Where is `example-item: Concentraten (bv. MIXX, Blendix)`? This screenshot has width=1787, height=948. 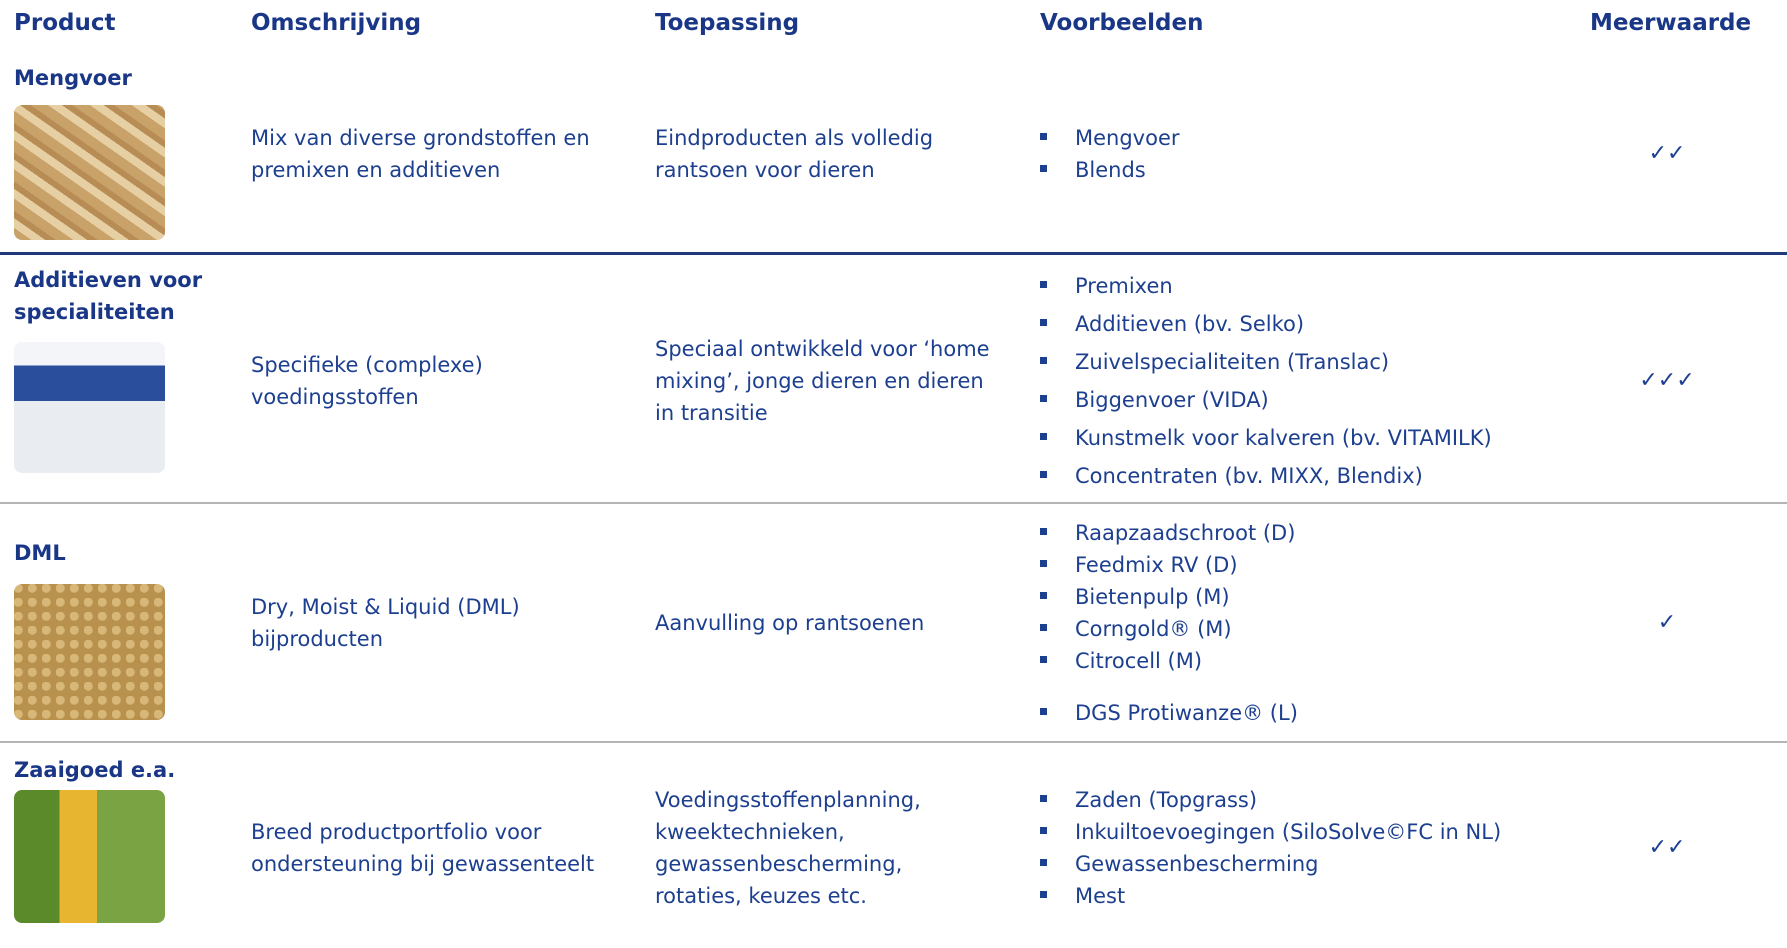 example-item: Concentraten (bv. MIXX, Blendix) is located at coordinates (1266, 476).